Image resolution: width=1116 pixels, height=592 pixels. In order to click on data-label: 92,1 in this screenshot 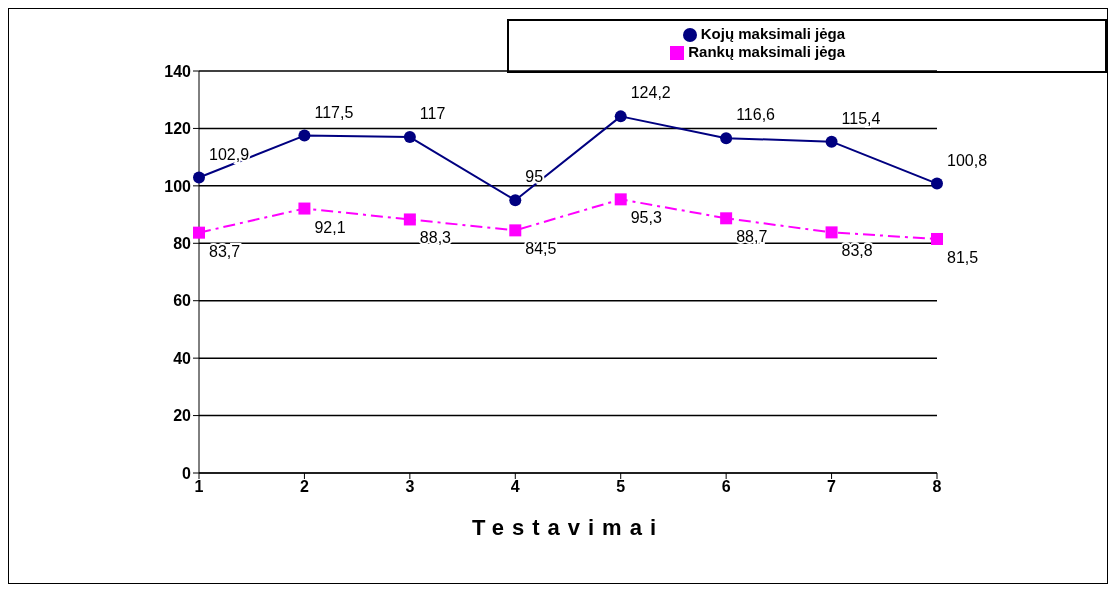, I will do `click(330, 227)`.